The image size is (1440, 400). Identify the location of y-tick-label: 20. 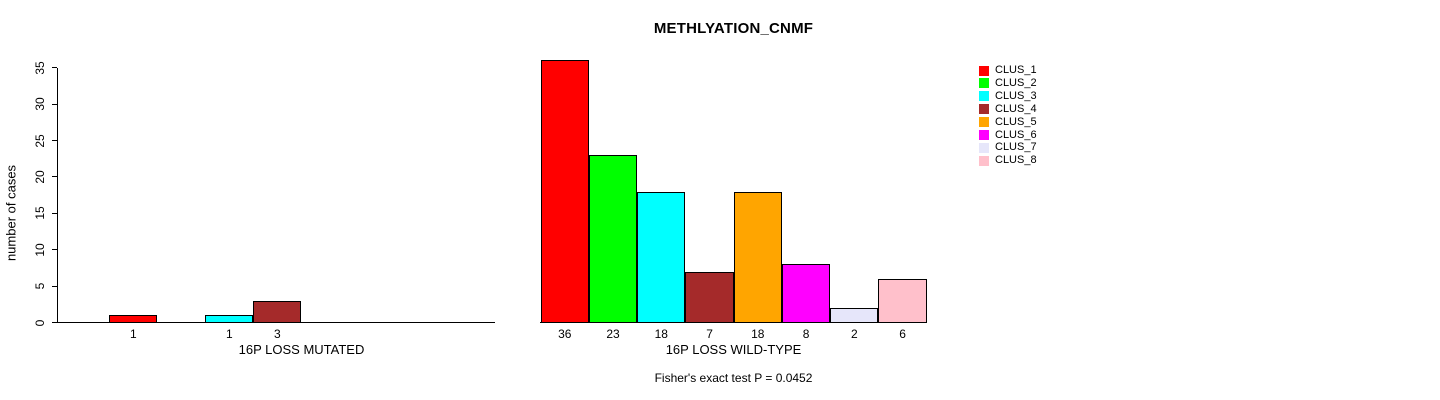
(40, 177).